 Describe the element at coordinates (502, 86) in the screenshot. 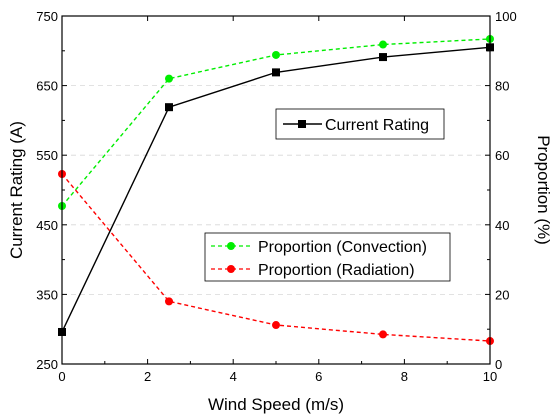

I see `y-right-tick-label: 80` at that location.